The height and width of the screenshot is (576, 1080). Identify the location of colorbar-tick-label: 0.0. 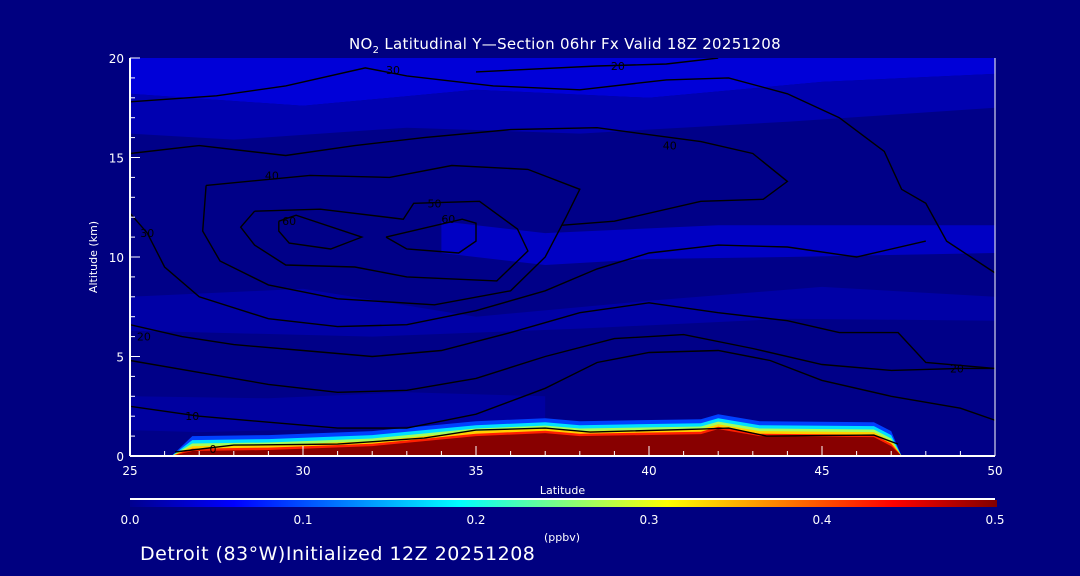
(129, 520).